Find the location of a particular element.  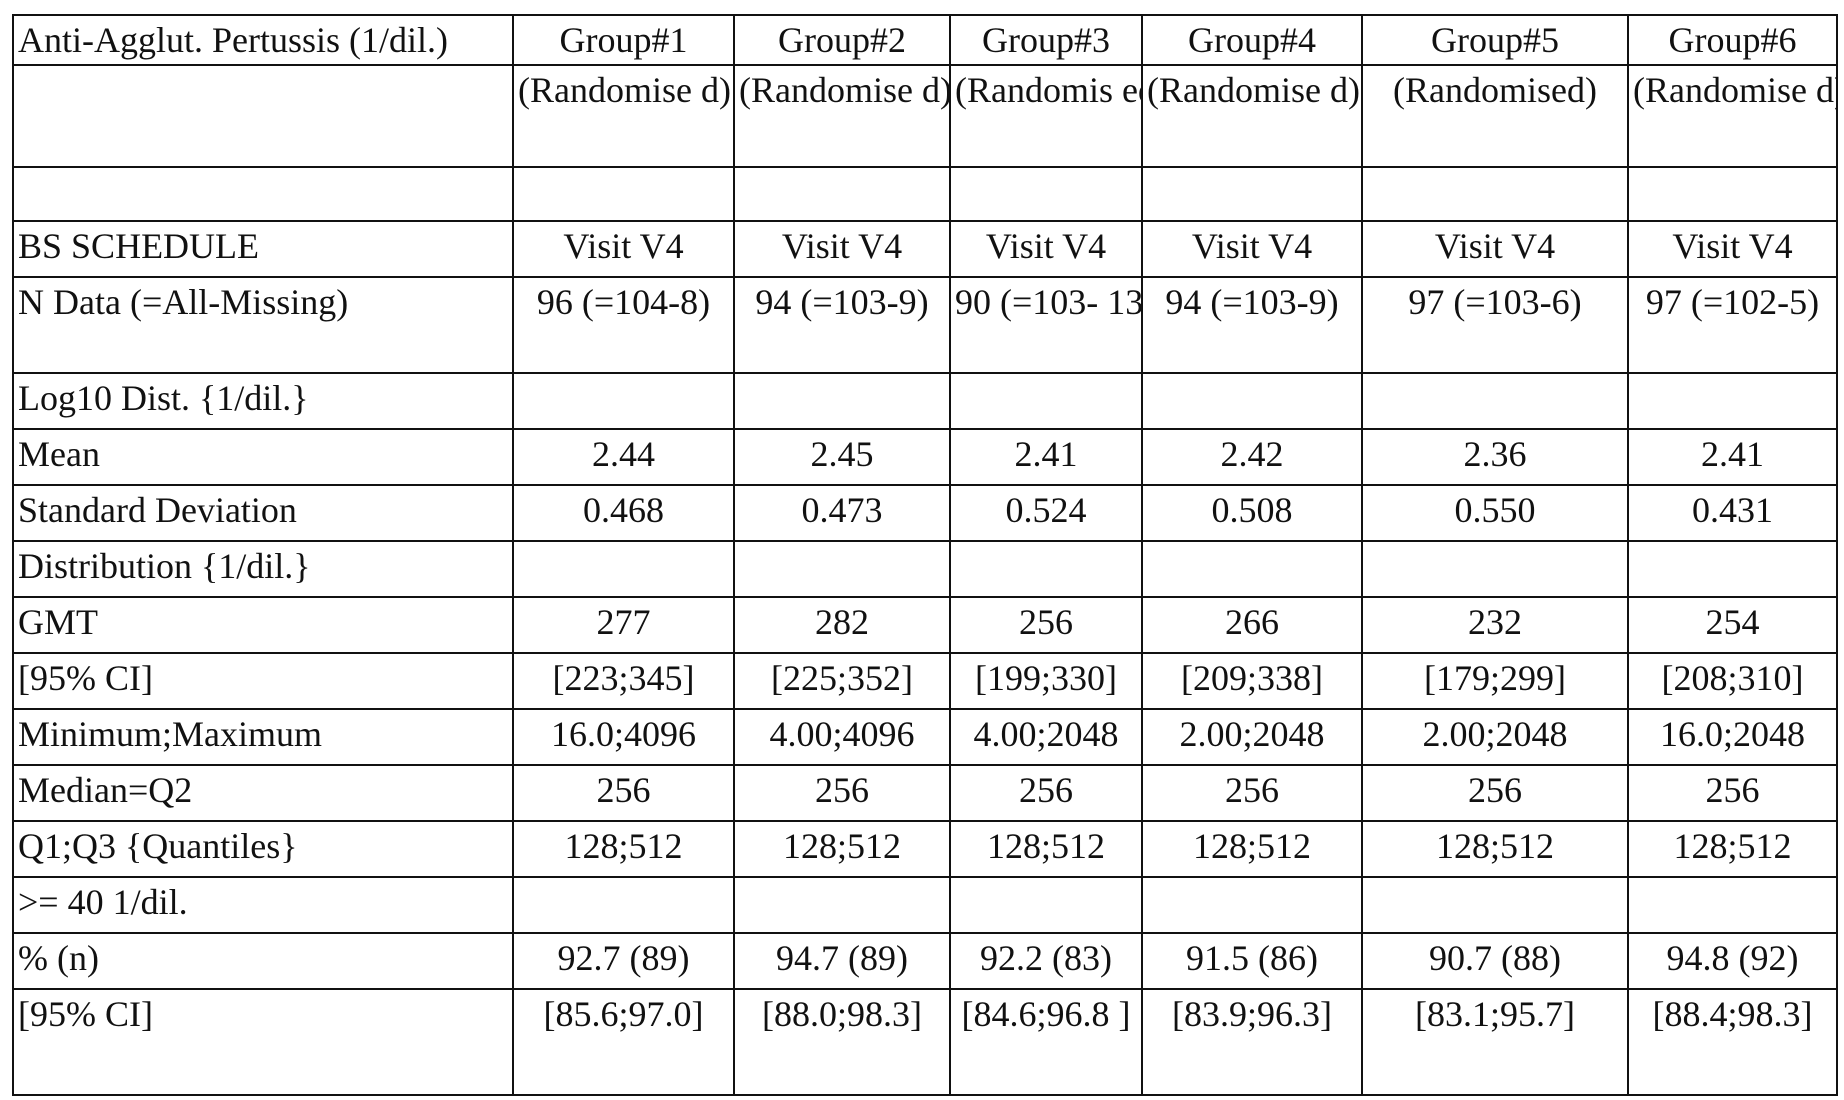

row-label: % (n) is located at coordinates (263, 961).